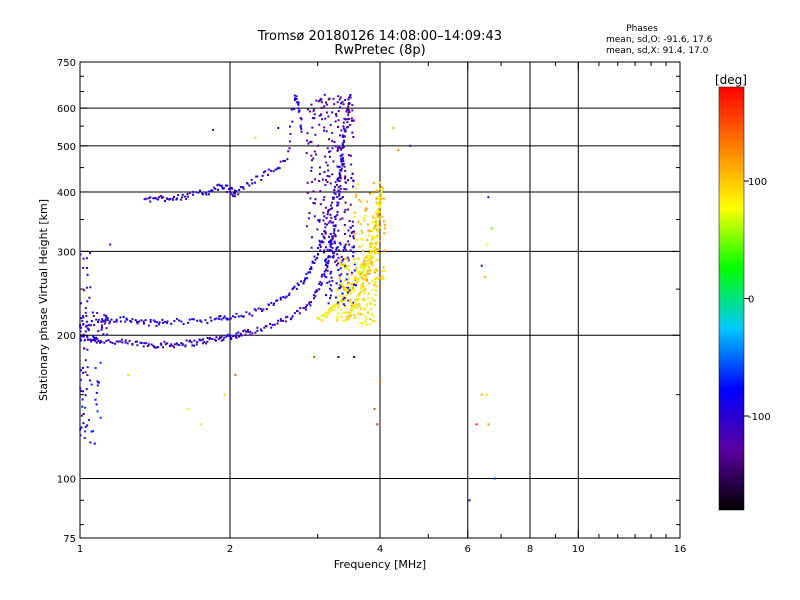  What do you see at coordinates (380, 564) in the screenshot?
I see `x-axis-label: Frequency [MHz]` at bounding box center [380, 564].